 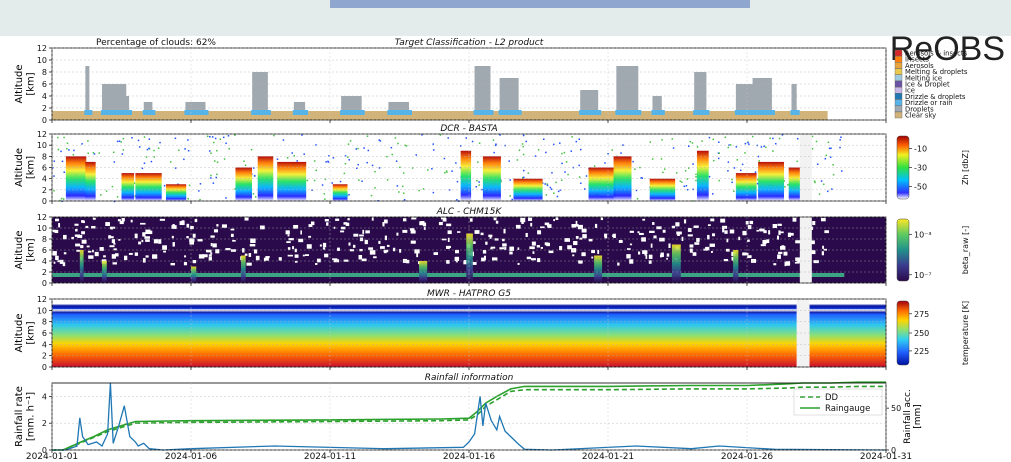 I want to click on legend-entry: Melting & droplets, so click(x=936, y=72).